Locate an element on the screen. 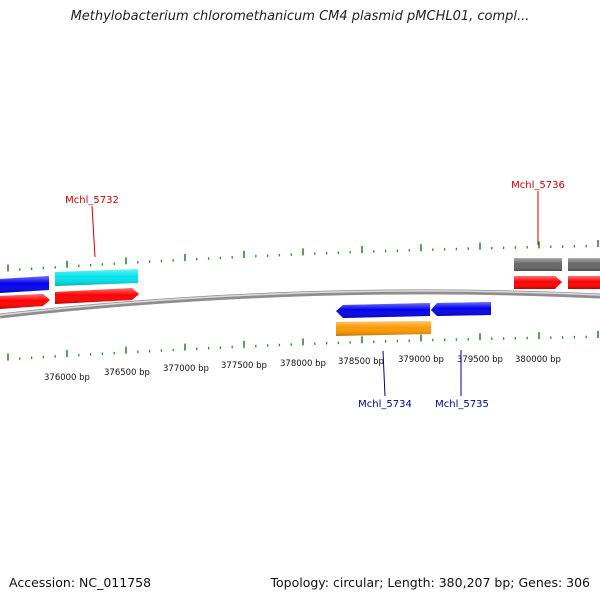 Image resolution: width=600 pixels, height=600 pixels. ruler-label: 376000 bp is located at coordinates (67, 378).